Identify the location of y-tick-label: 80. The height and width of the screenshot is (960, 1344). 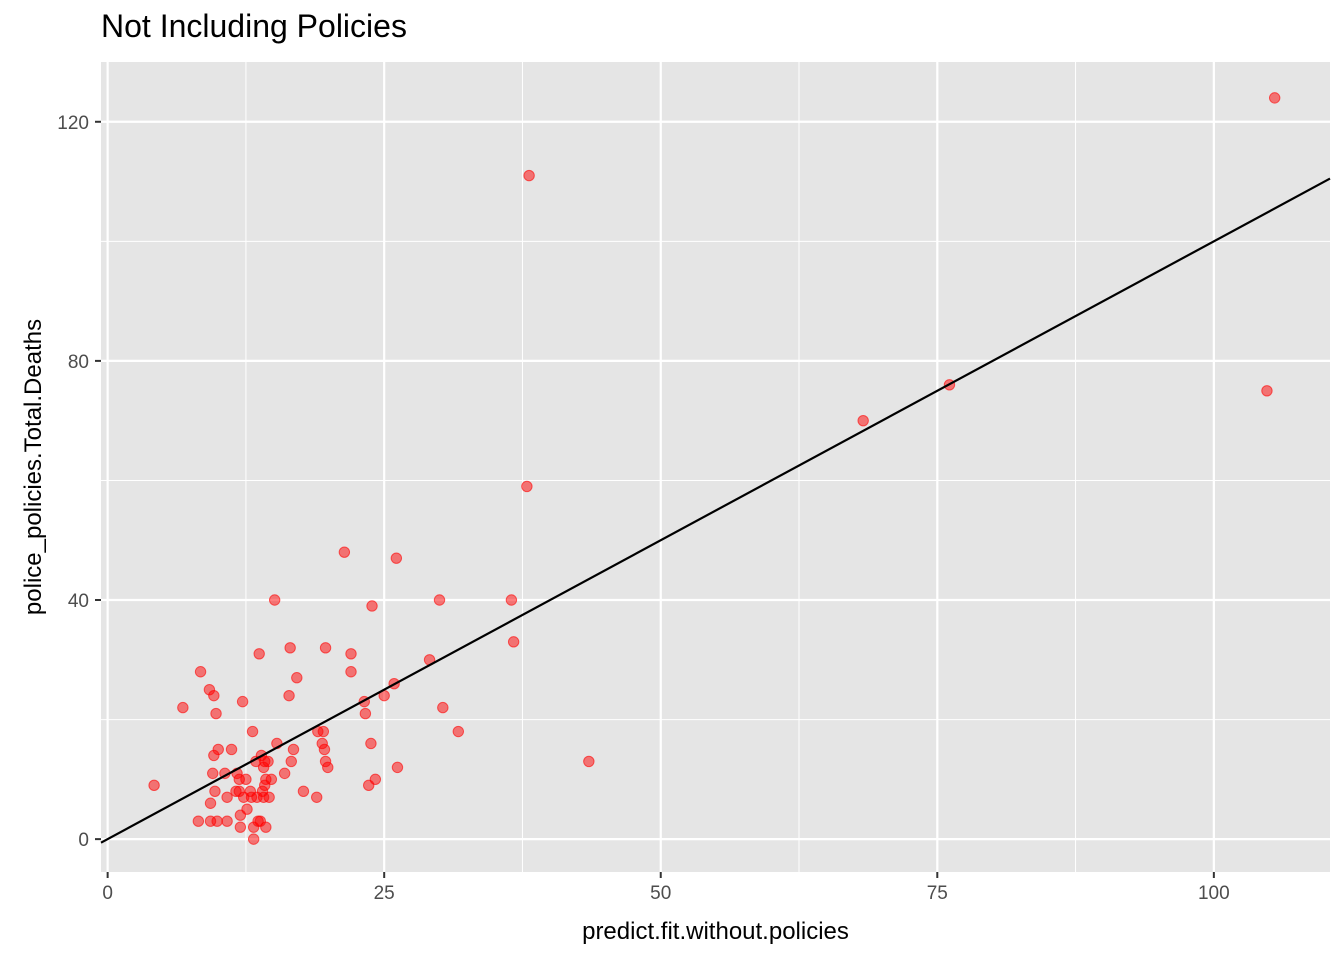
(78, 362).